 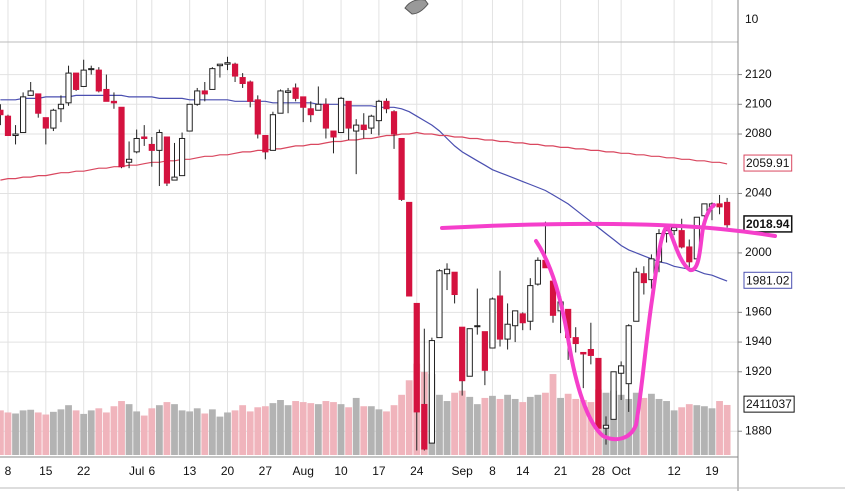 What do you see at coordinates (758, 103) in the screenshot?
I see `y-tick-label: 2100` at bounding box center [758, 103].